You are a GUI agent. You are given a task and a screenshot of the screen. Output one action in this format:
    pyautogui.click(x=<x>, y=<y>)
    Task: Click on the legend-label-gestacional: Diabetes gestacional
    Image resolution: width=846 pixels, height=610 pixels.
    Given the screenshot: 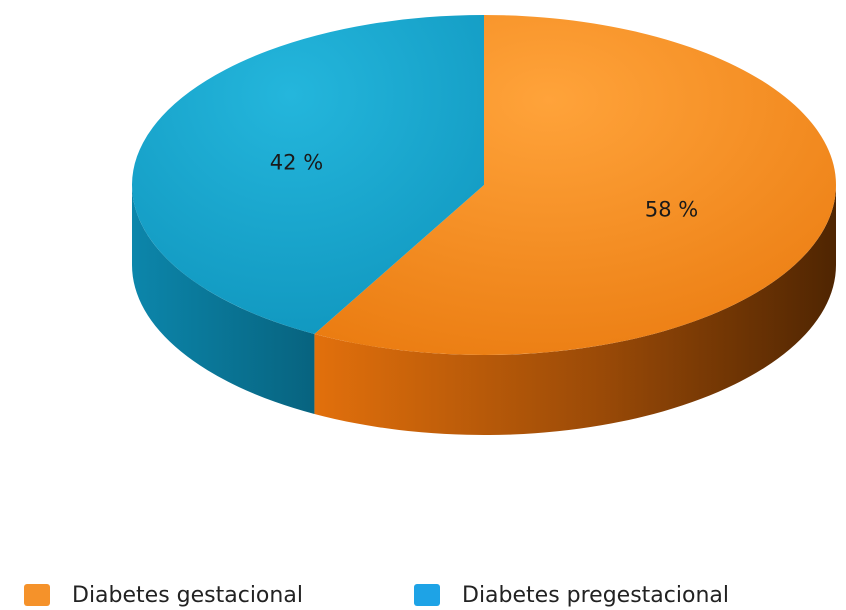 What is the action you would take?
    pyautogui.click(x=187, y=595)
    